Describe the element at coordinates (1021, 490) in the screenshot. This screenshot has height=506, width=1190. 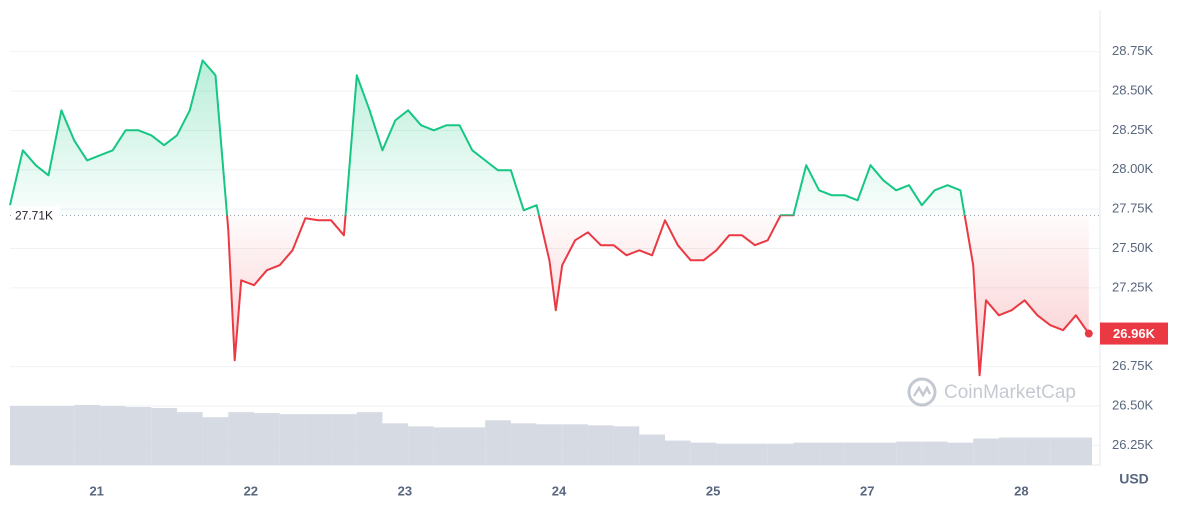
I see `x-tick-label: 28` at that location.